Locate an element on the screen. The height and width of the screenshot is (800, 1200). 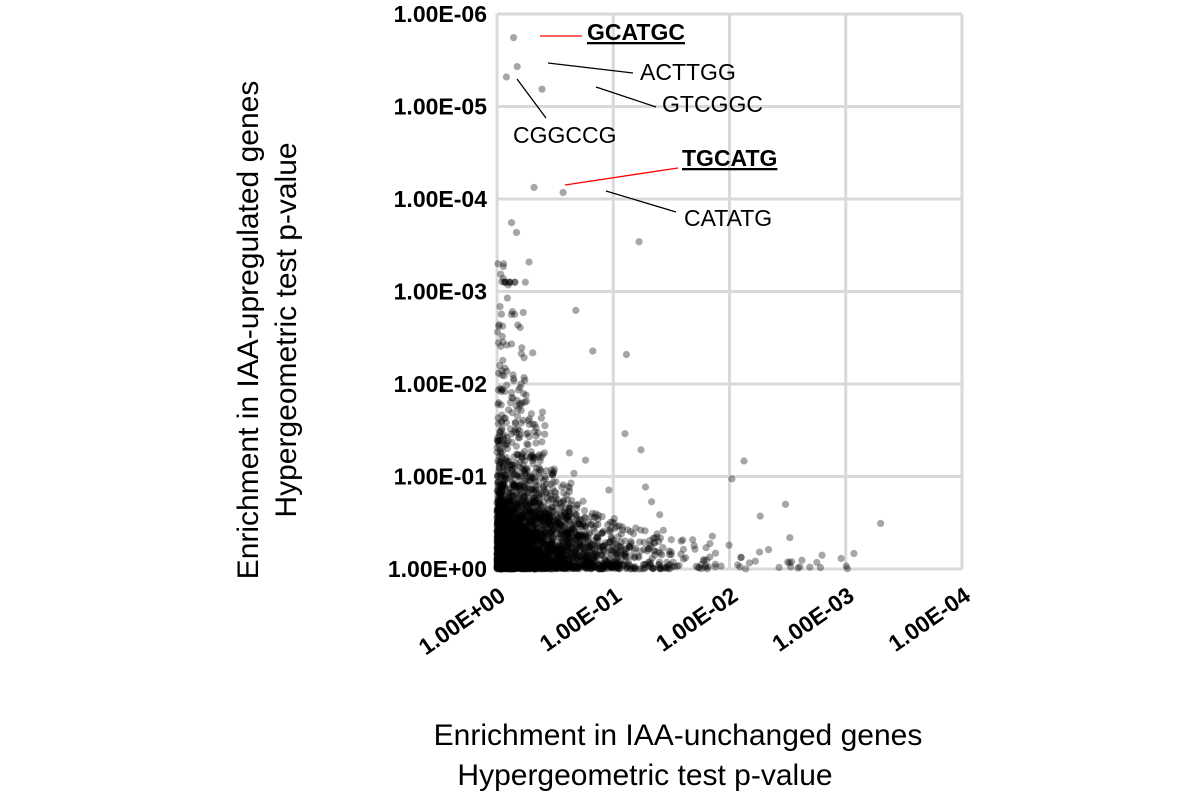
y-tick-label: 1.00E-06 is located at coordinates (440, 14).